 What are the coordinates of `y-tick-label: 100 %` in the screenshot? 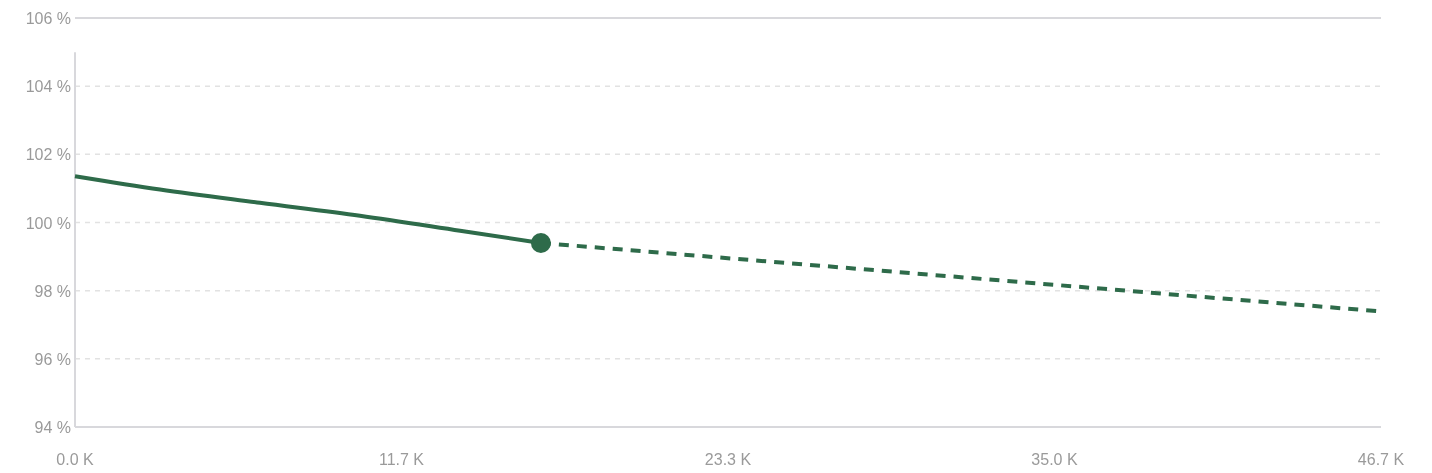 It's located at (48, 223).